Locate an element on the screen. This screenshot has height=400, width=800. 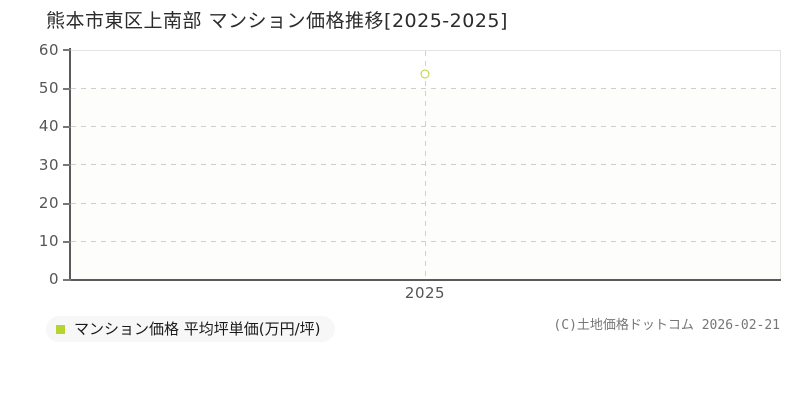
copyright-notice: (C)土地価格ドットコム 2026-02-21 is located at coordinates (666, 325).